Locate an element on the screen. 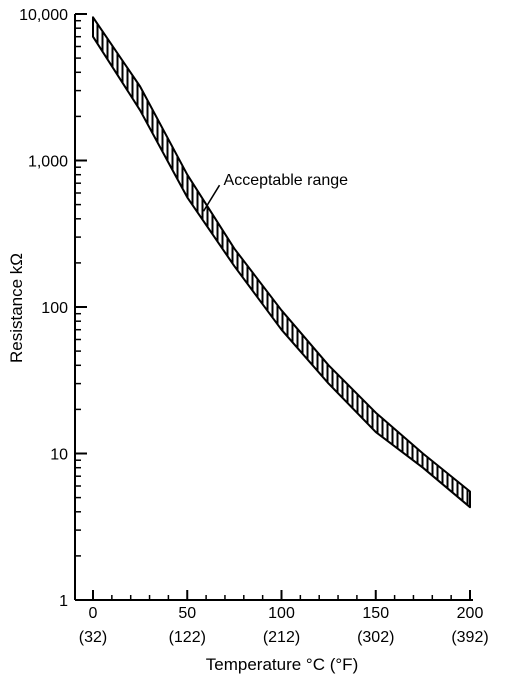 The image size is (512, 684). x-axis-title: Temperature °C (°F) is located at coordinates (282, 664).